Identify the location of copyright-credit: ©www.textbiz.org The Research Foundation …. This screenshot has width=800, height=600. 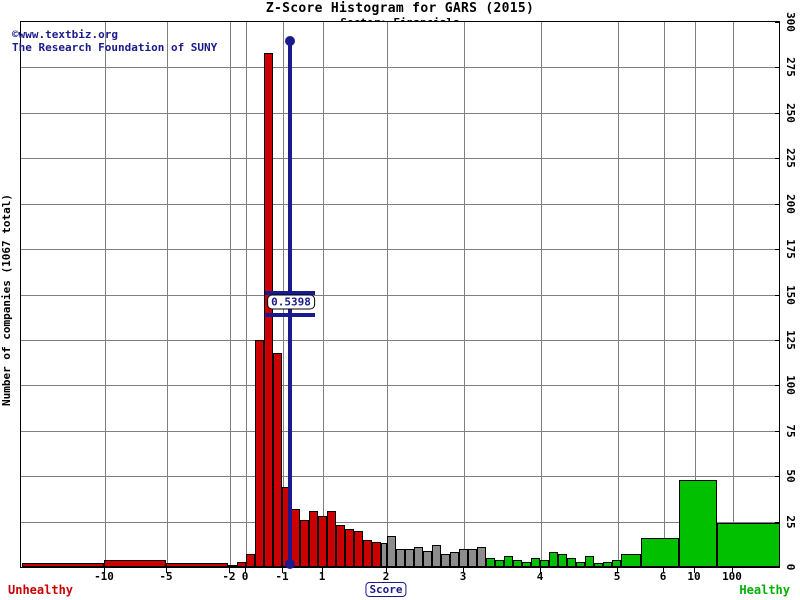
(114, 41).